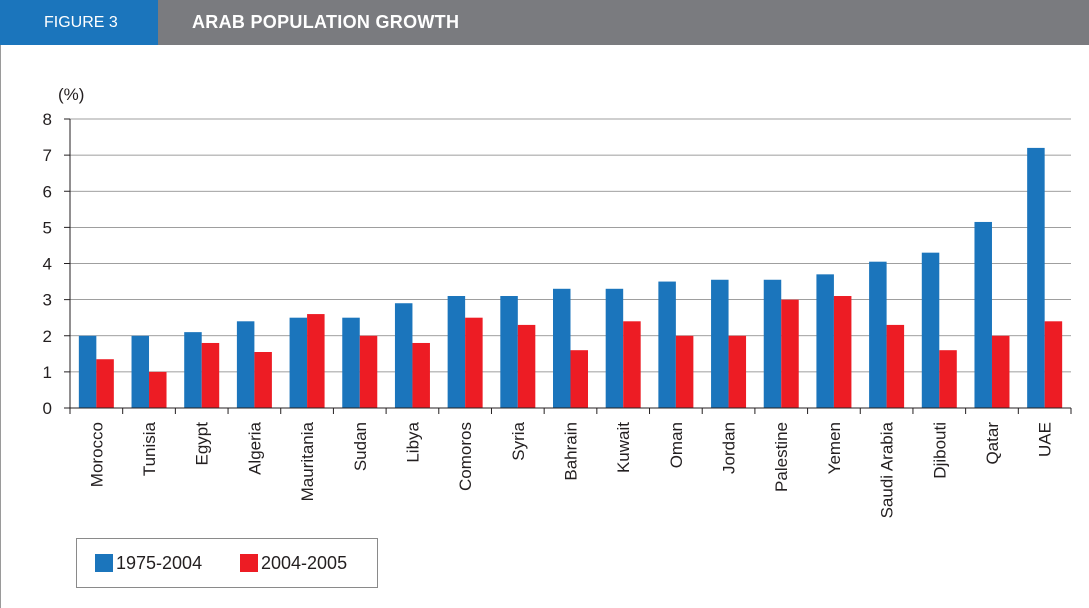 The width and height of the screenshot is (1089, 608). Describe the element at coordinates (159, 563) in the screenshot. I see `legend-label: 1975-2004` at that location.